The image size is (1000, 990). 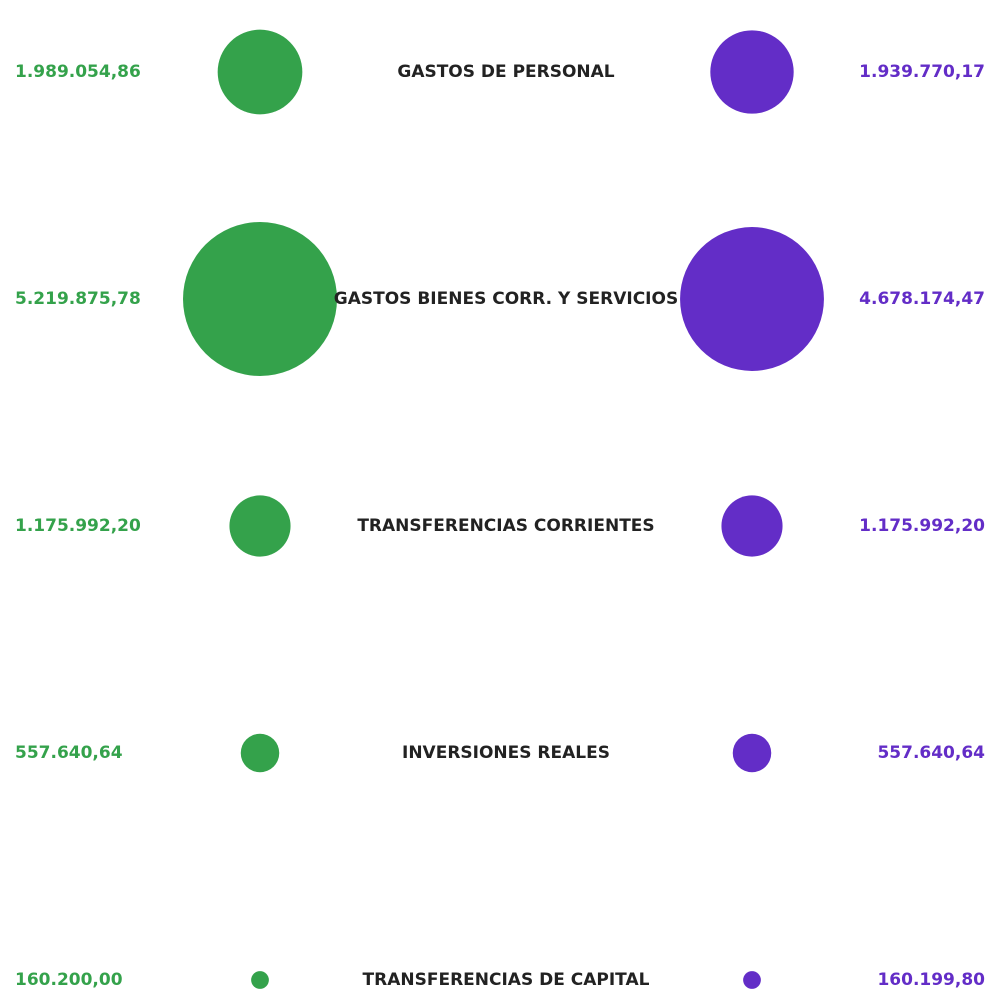 I want to click on category-label: GASTOS DE PERSONAL, so click(x=505, y=72).